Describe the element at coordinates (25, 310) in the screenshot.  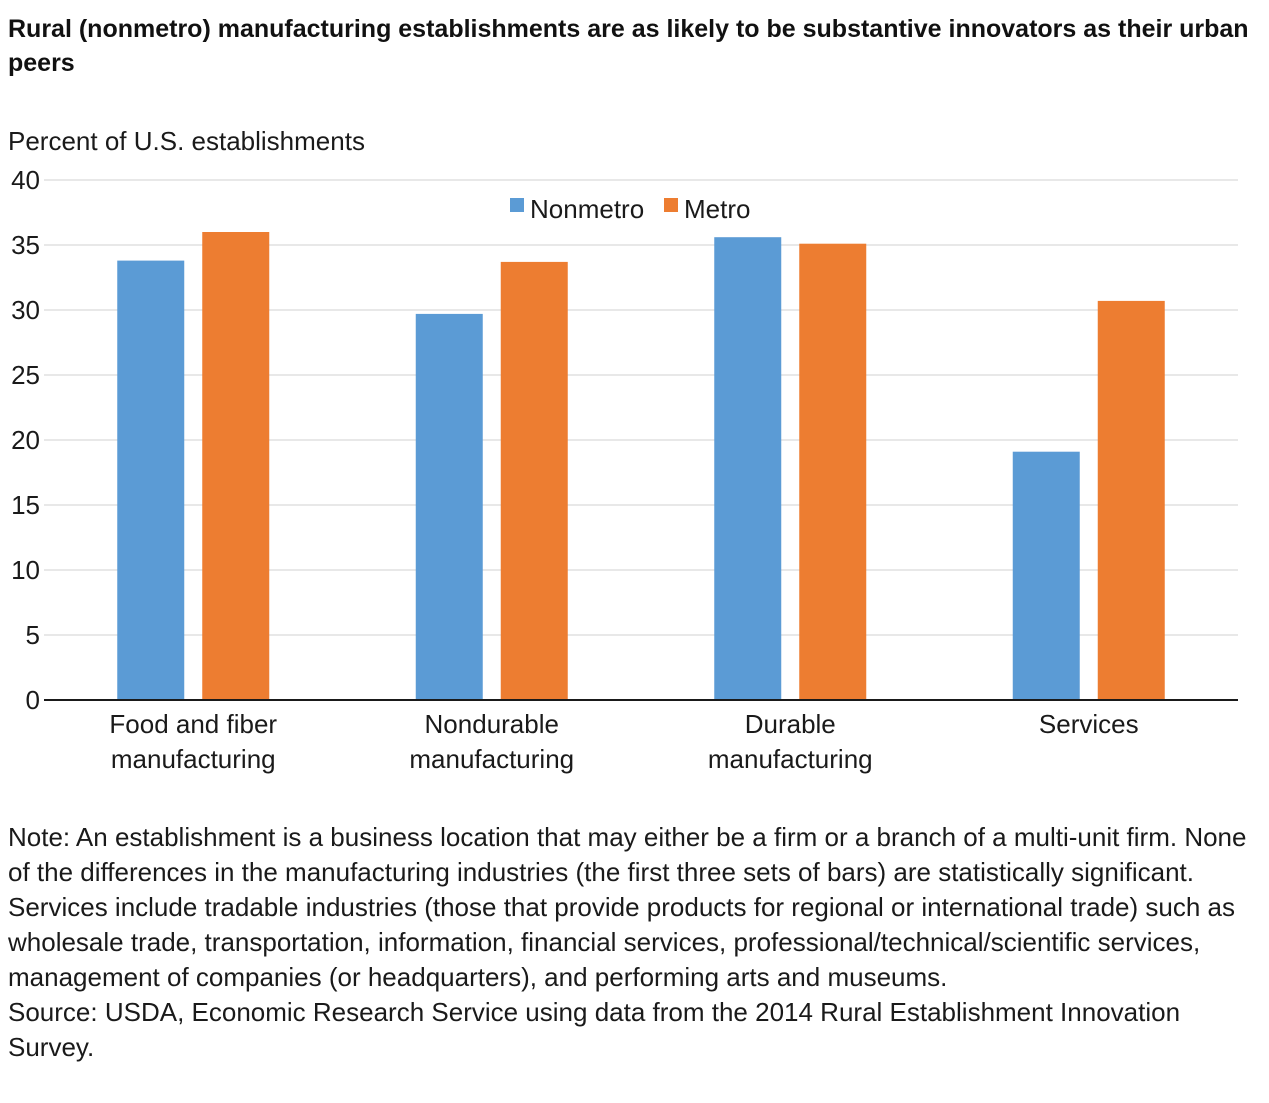
I see `y-tick-label: 30` at that location.